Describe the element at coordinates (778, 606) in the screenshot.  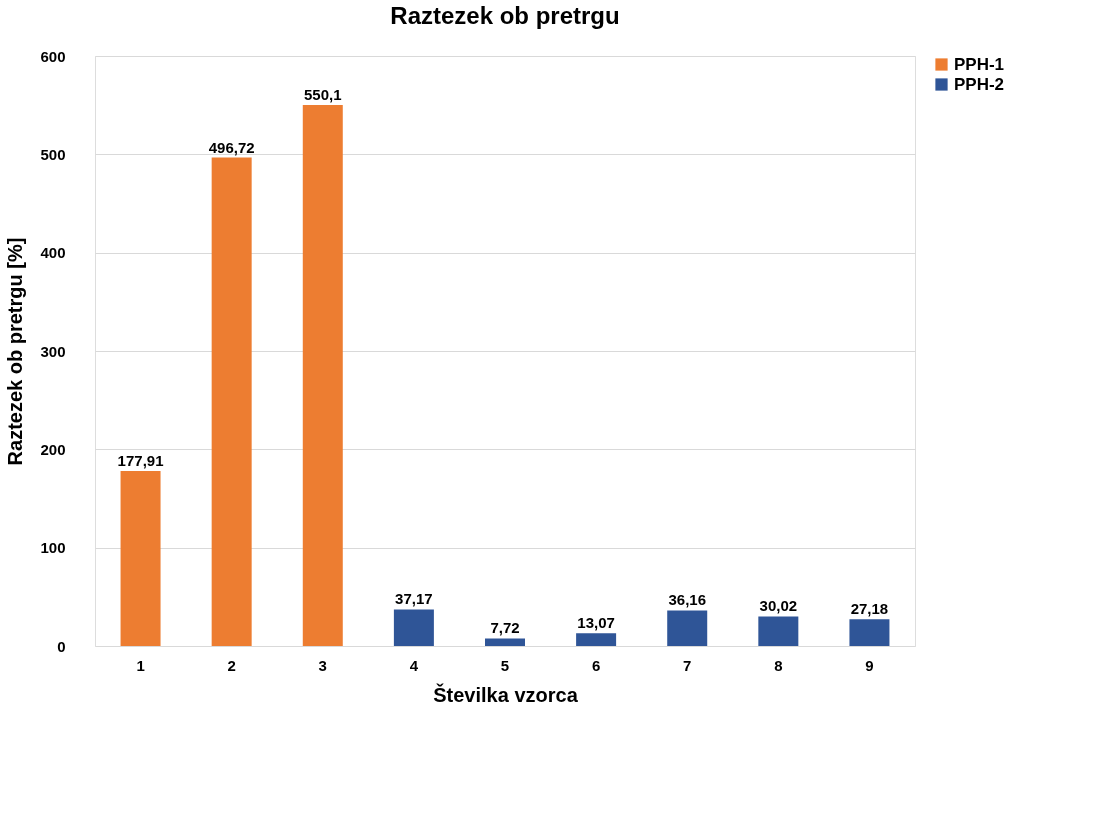
I see `data-label: 30,02` at that location.